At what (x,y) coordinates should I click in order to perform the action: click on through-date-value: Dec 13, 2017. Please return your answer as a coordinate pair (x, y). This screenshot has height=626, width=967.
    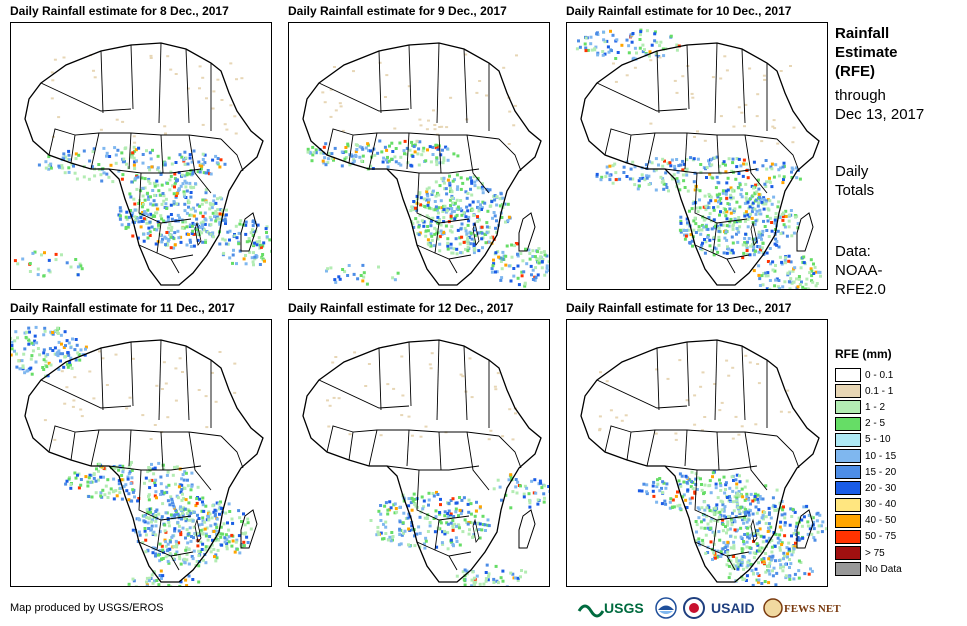
    Looking at the image, I should click on (880, 114).